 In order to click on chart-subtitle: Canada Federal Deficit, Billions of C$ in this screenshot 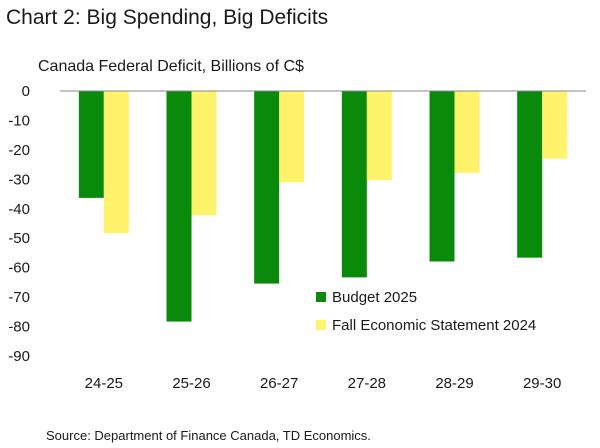, I will do `click(171, 66)`.